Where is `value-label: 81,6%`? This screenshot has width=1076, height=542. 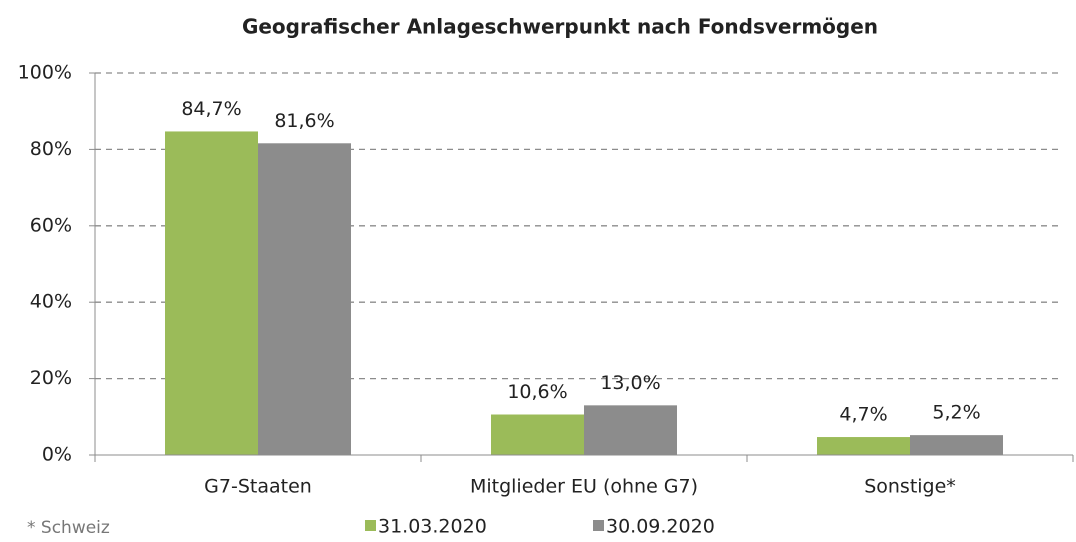
value-label: 81,6% is located at coordinates (304, 121).